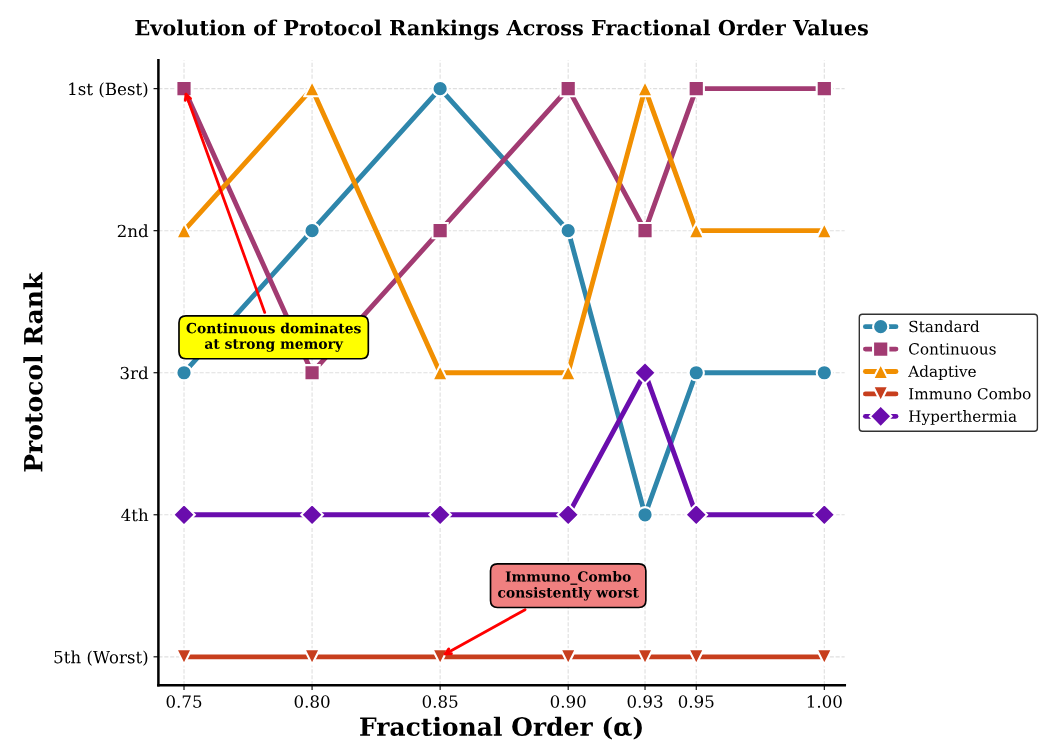 Image resolution: width=1056 pixels, height=753 pixels. What do you see at coordinates (501, 29) in the screenshot?
I see `chart-title: Evolution of Protocol Rankings Across Fractional Order Values` at bounding box center [501, 29].